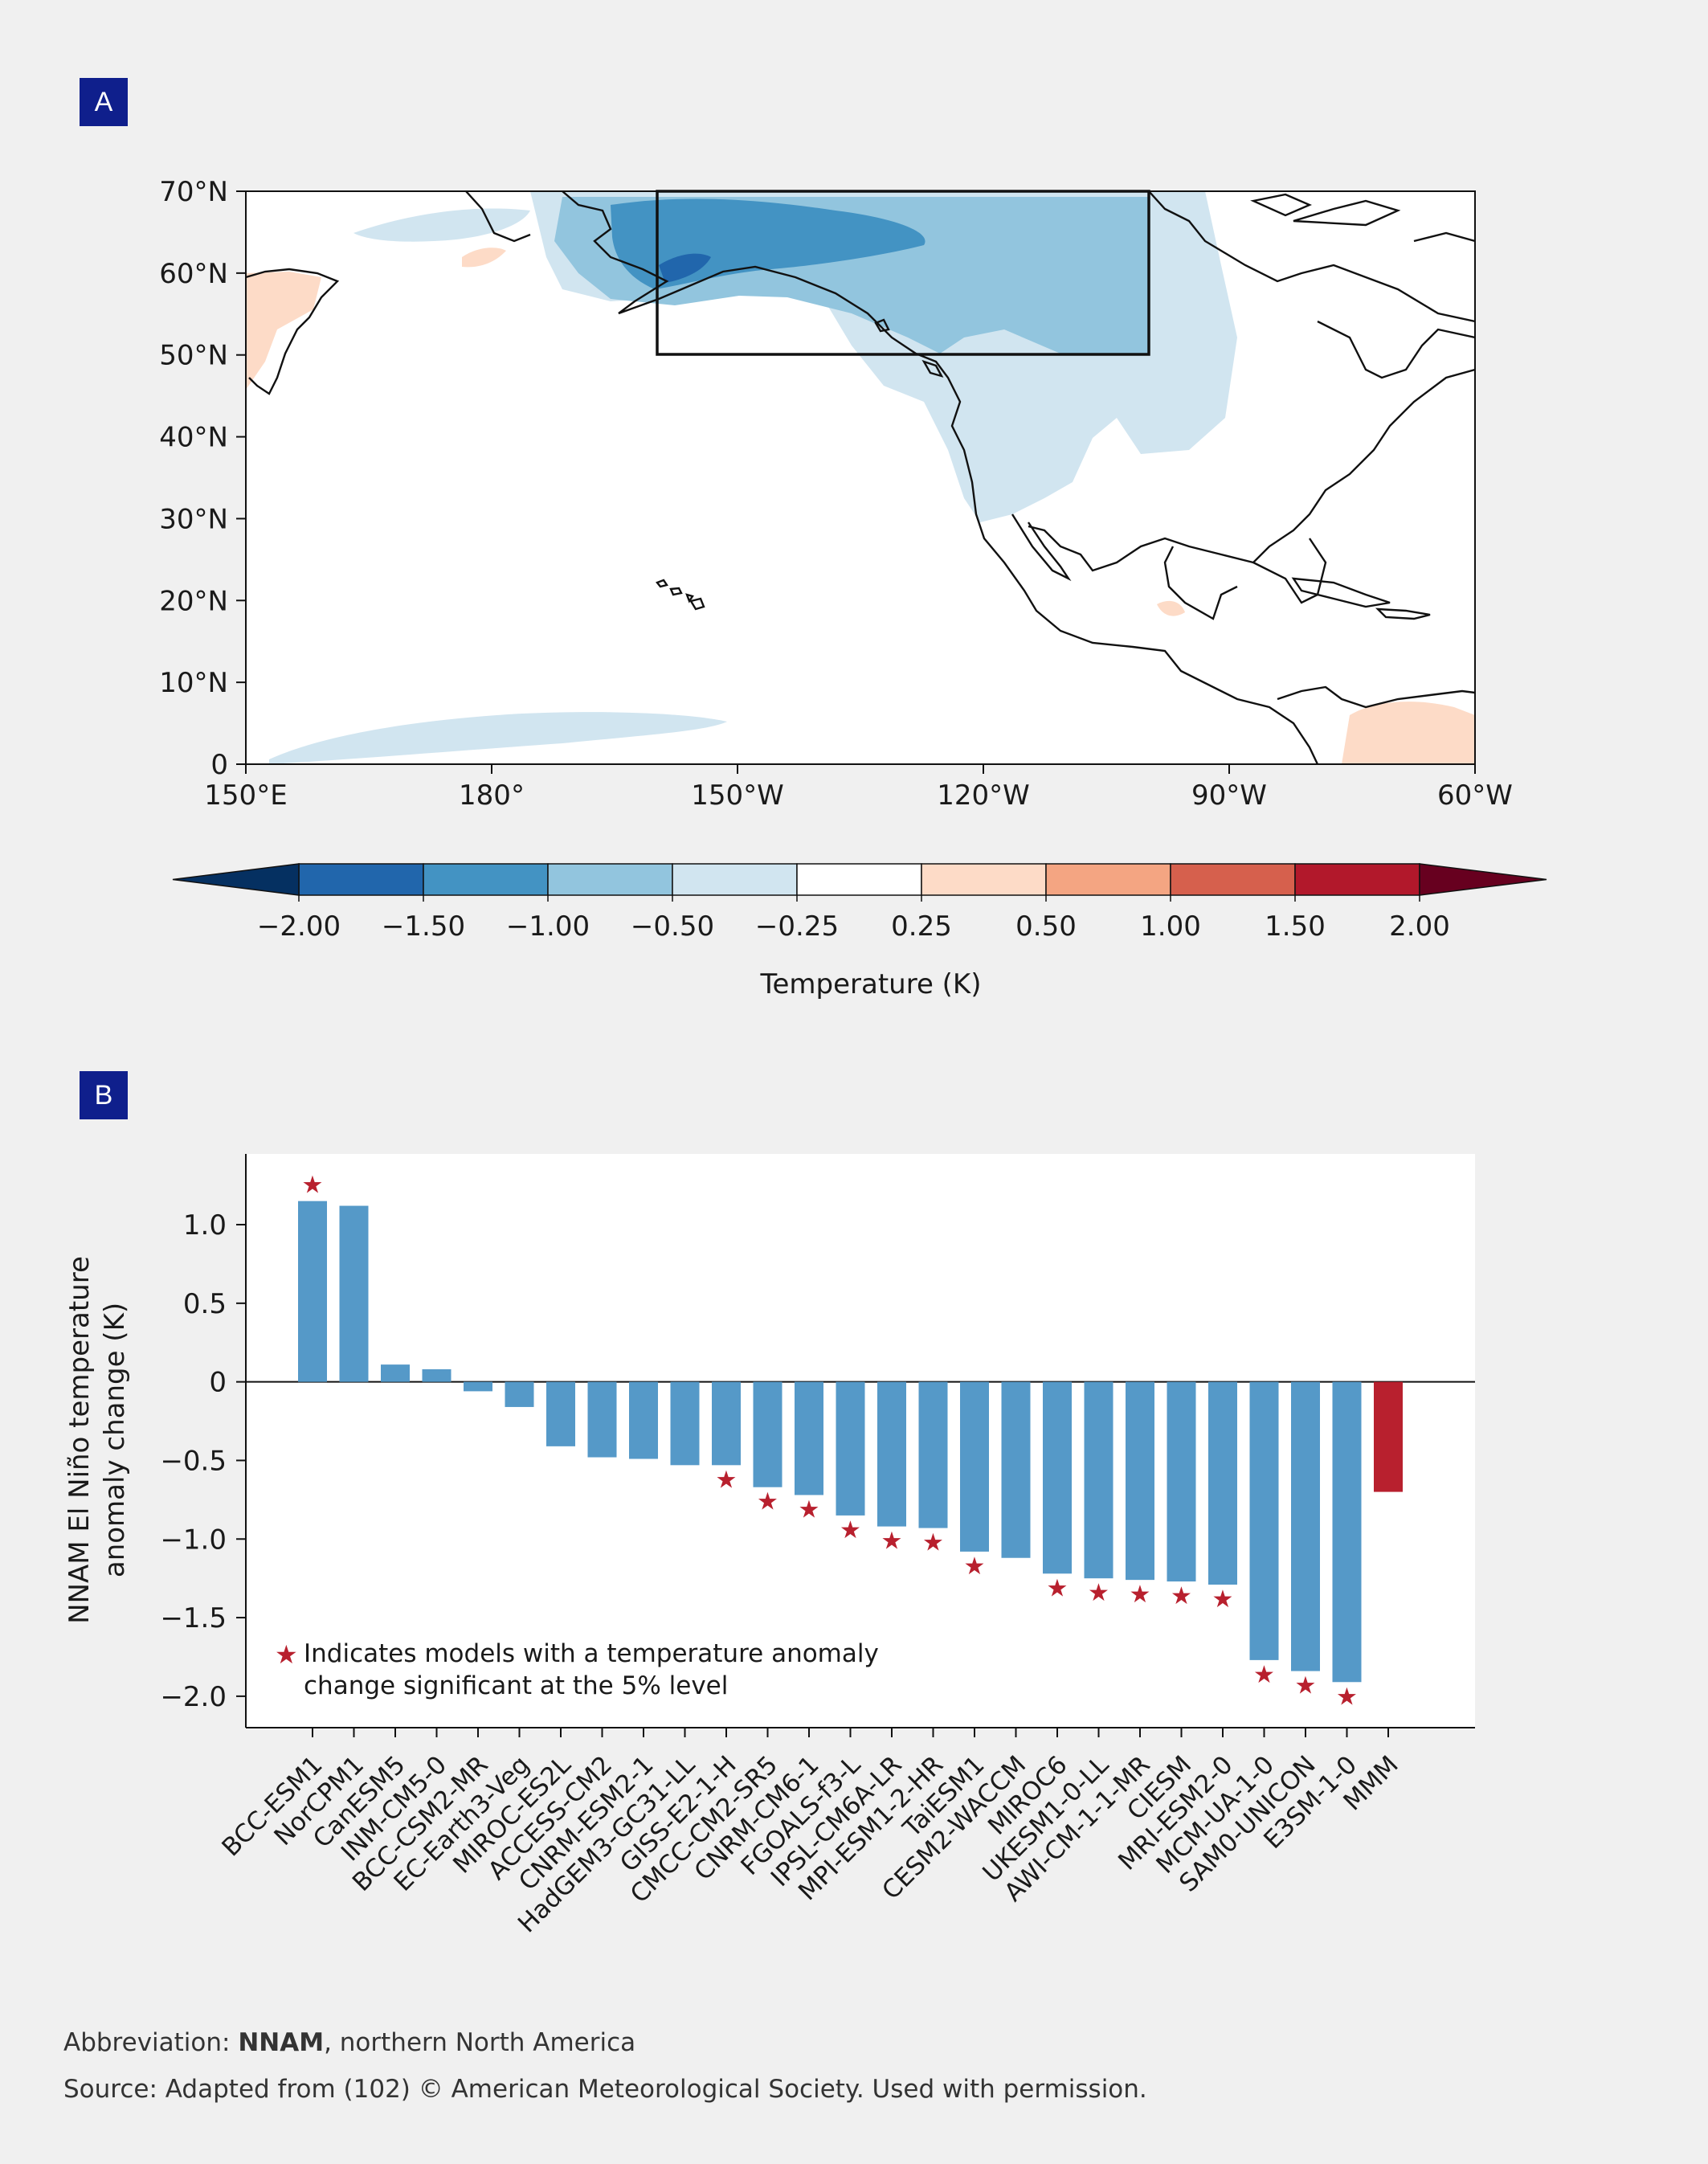  Describe the element at coordinates (1388, 1436) in the screenshot. I see `bar-mmm` at that location.